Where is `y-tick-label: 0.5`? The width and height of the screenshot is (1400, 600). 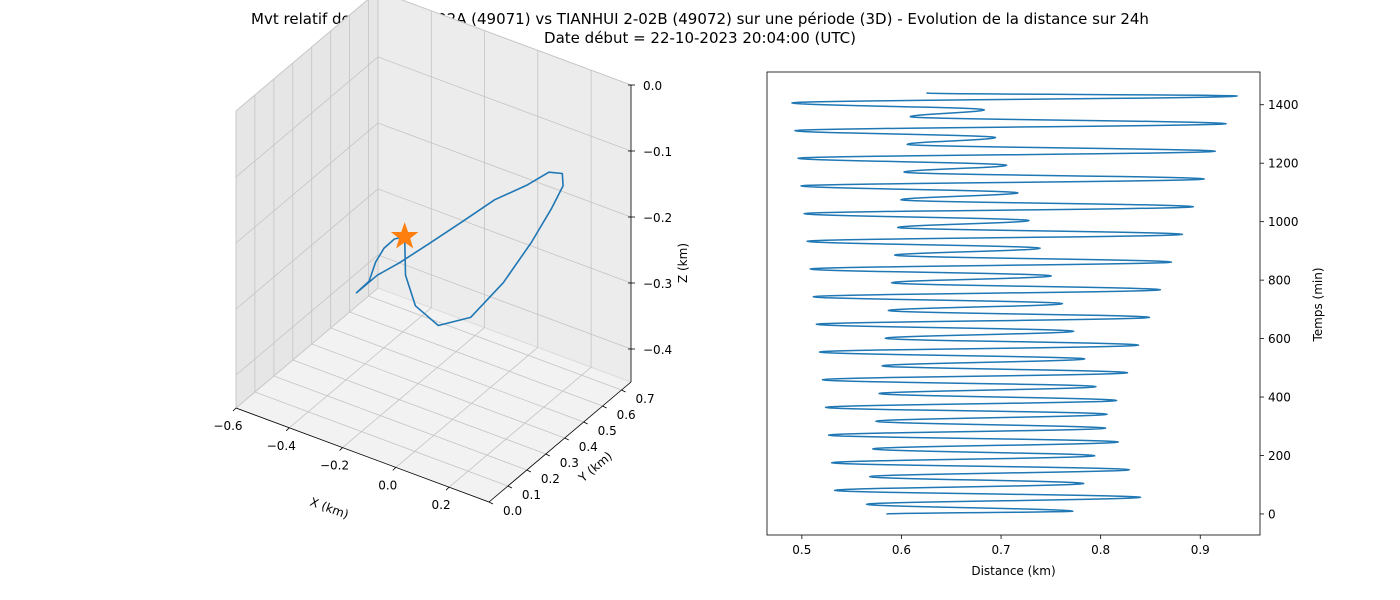
y-tick-label: 0.5 is located at coordinates (607, 431).